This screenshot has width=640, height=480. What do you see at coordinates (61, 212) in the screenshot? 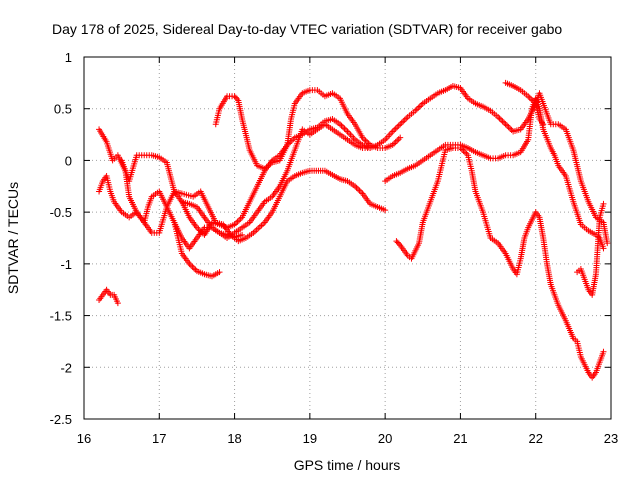
I see `y-tick-label: -0.5` at bounding box center [61, 212].